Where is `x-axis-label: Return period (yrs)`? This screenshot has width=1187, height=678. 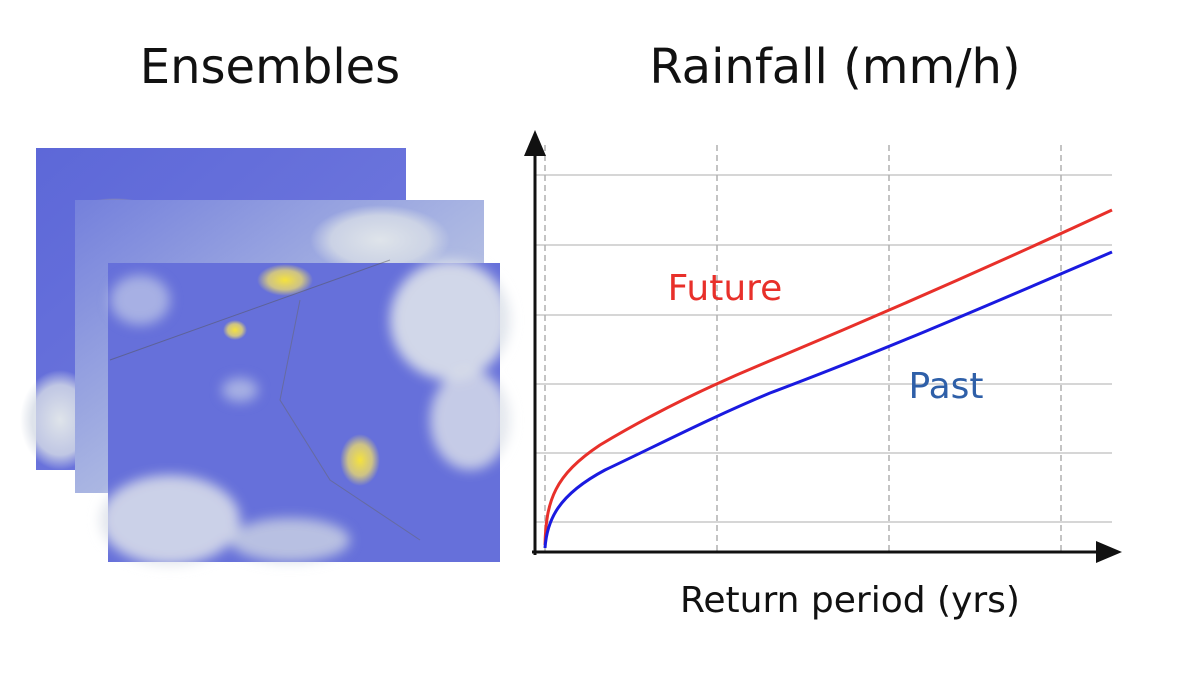 x-axis-label: Return period (yrs) is located at coordinates (850, 600).